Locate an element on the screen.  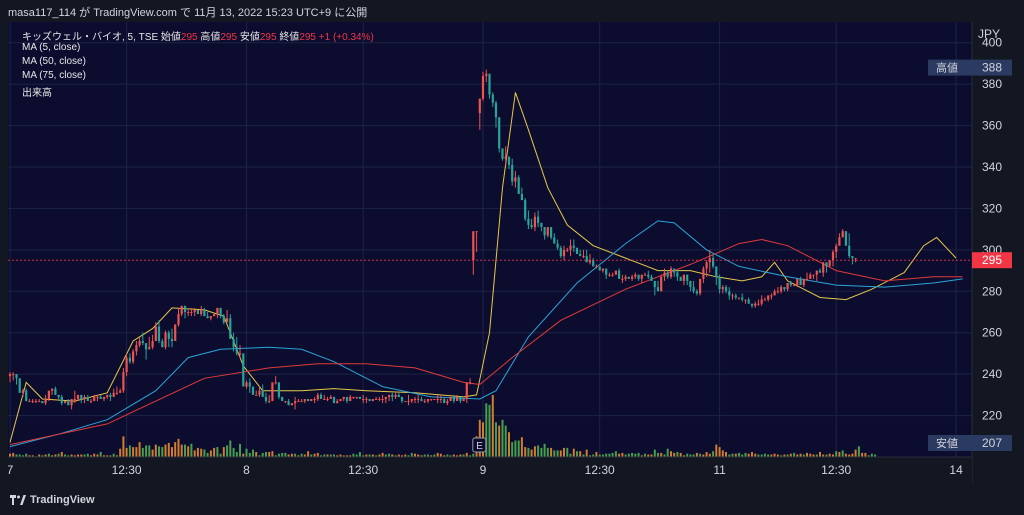
legend-volume: 出来高 is located at coordinates (37, 93).